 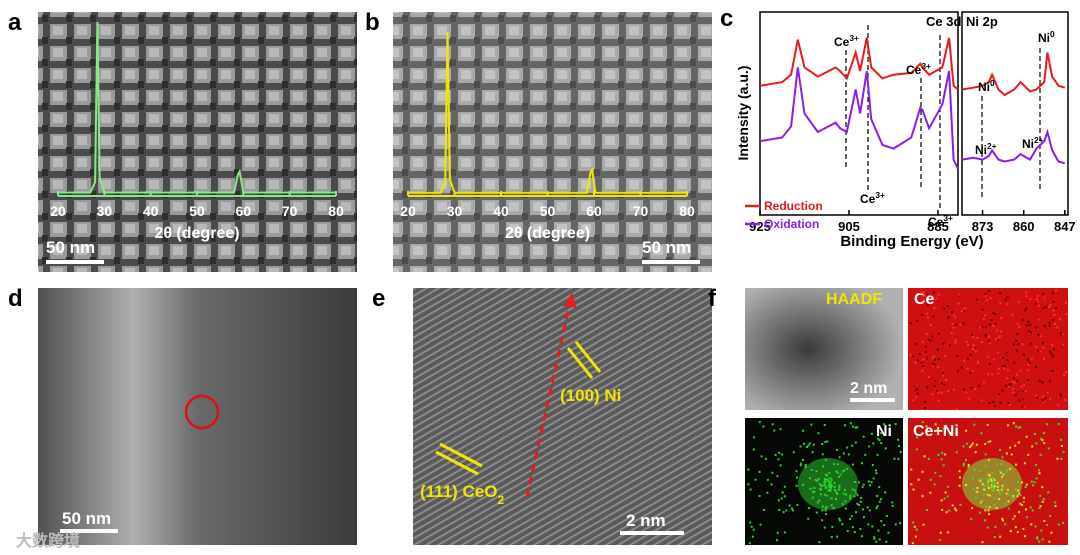 What do you see at coordinates (501, 211) in the screenshot?
I see `x-tick-label: 40` at bounding box center [501, 211].